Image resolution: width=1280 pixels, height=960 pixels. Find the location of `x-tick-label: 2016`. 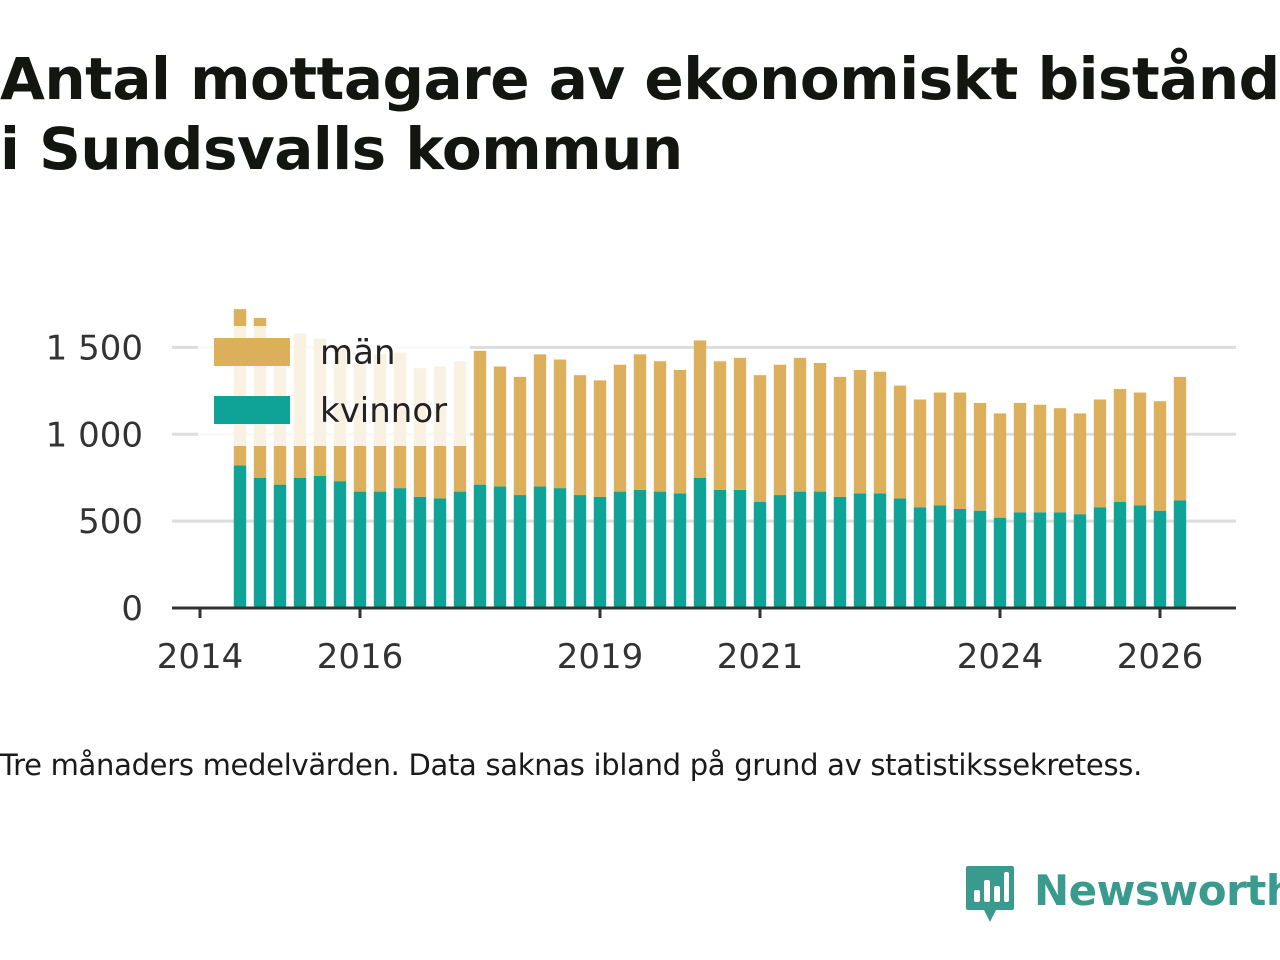

x-tick-label: 2016 is located at coordinates (360, 657).